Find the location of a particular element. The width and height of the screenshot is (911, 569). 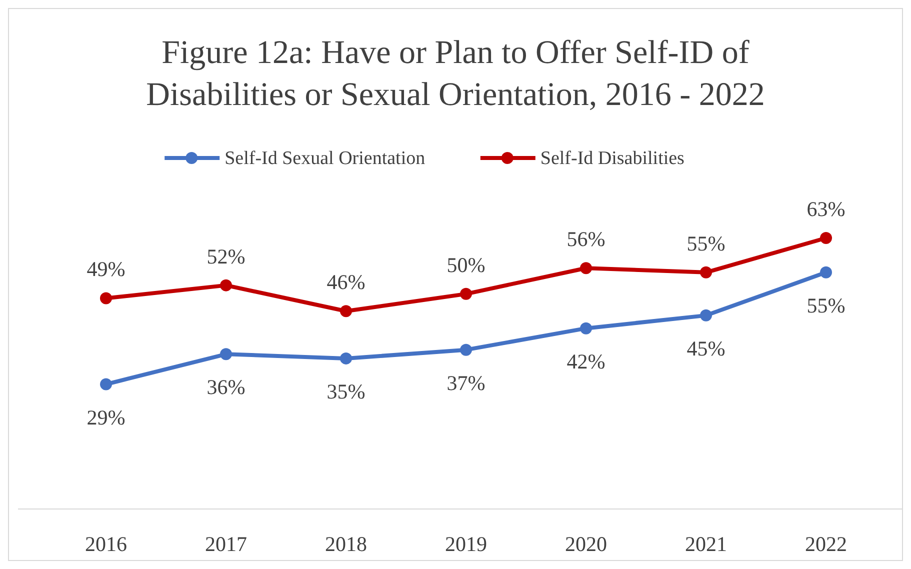

data-label: 36% is located at coordinates (226, 387).